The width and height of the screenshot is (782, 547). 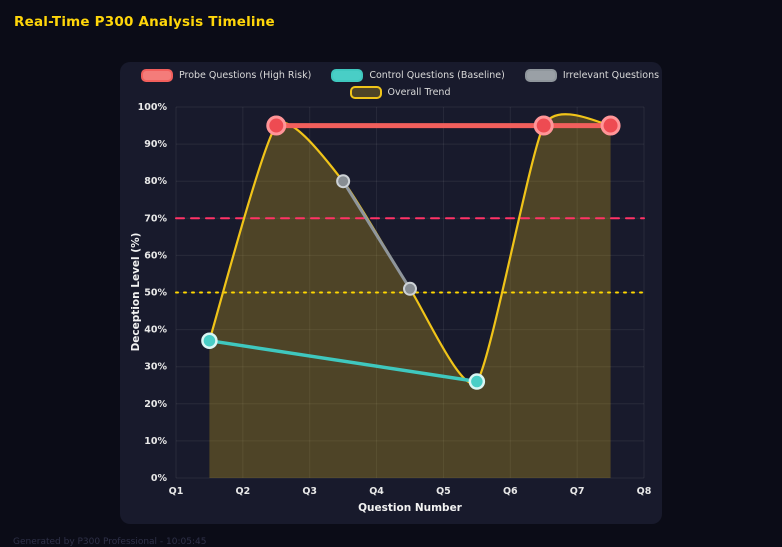 I want to click on y-tick-label: 10%, so click(x=155, y=441).